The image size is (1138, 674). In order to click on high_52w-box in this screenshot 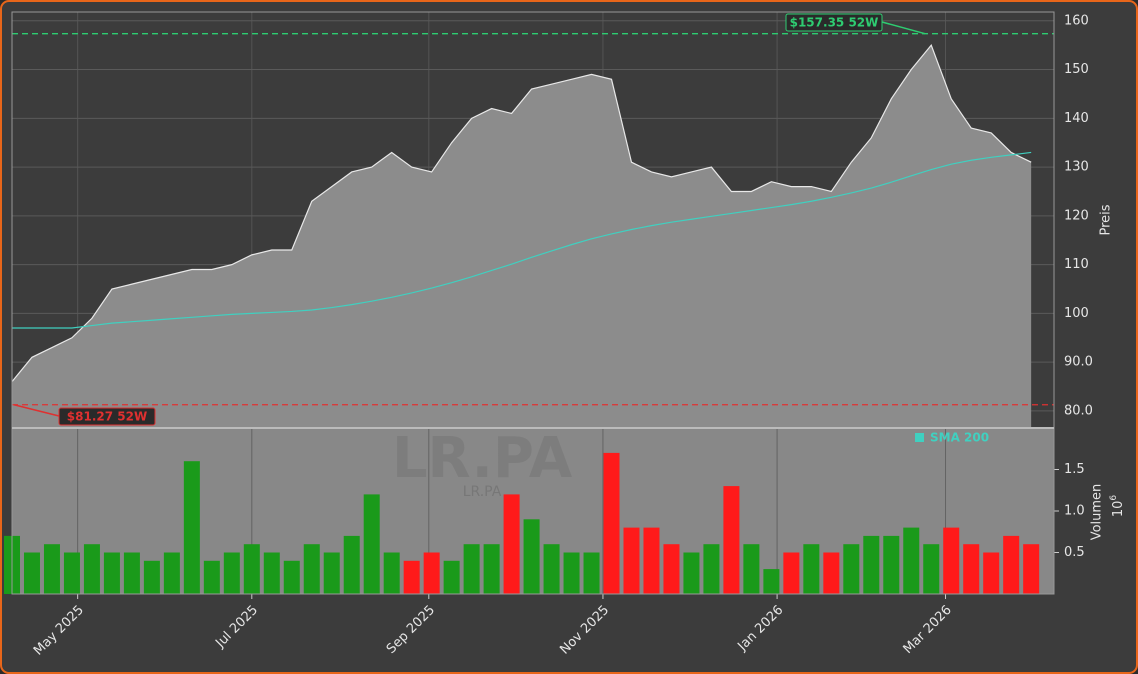, I will do `click(834, 22)`.